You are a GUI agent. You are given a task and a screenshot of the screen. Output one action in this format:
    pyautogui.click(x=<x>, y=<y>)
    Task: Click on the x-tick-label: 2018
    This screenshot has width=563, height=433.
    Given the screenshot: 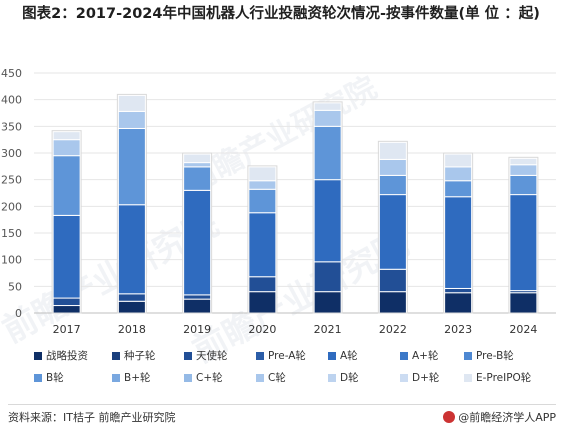 What is the action you would take?
    pyautogui.click(x=132, y=329)
    